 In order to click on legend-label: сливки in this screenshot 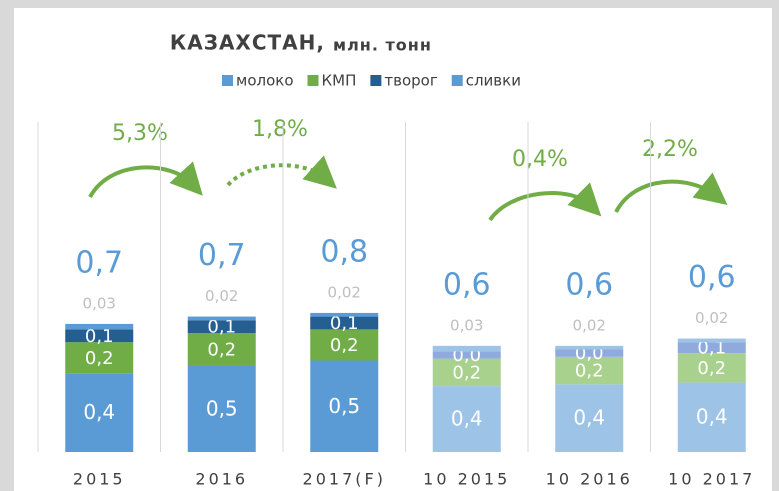, I will do `click(493, 81)`.